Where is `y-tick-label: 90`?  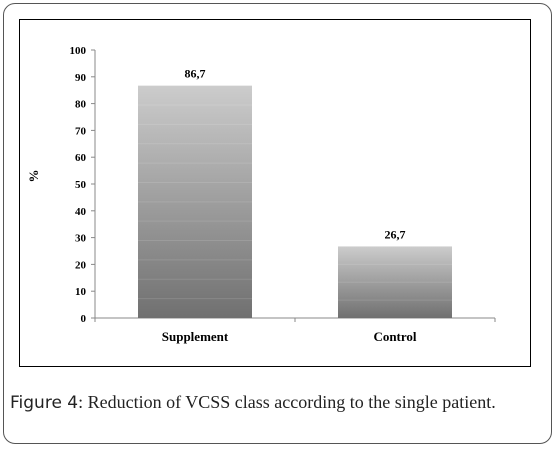
y-tick-label: 90 is located at coordinates (81, 78).